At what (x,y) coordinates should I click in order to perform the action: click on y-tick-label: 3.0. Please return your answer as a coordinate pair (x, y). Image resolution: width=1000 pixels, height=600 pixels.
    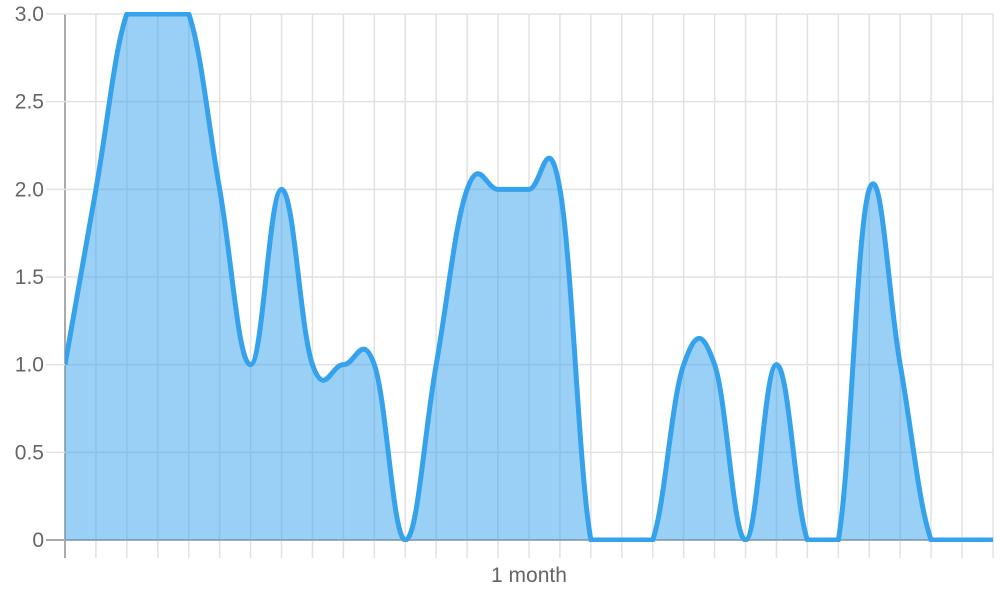
    Looking at the image, I should click on (29, 14).